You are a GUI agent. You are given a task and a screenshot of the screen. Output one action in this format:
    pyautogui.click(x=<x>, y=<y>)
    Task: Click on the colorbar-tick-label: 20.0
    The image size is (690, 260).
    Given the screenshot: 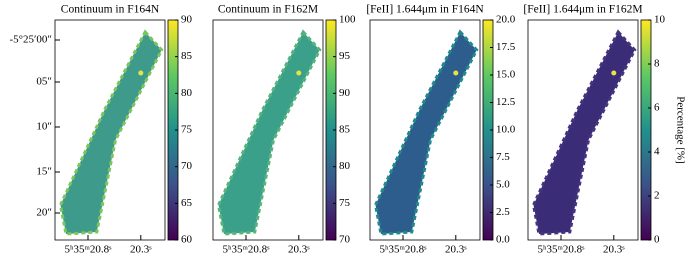 What is the action you would take?
    pyautogui.click(x=506, y=20)
    